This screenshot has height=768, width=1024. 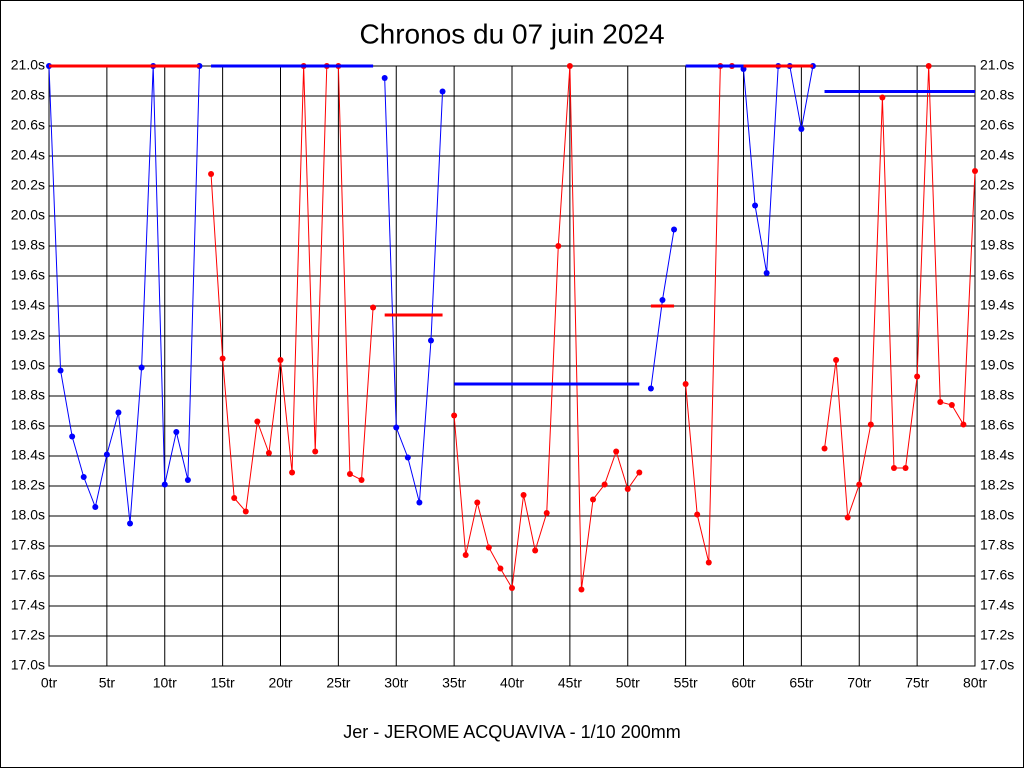 What do you see at coordinates (997, 515) in the screenshot?
I see `y2-tick-label: 18.0s` at bounding box center [997, 515].